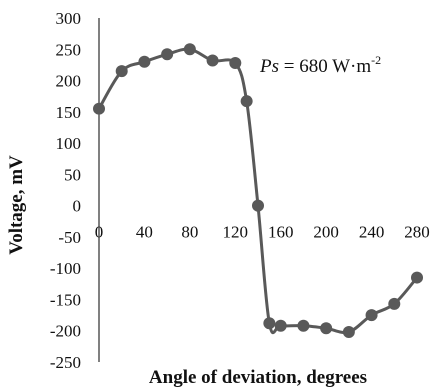 Image resolution: width=434 pixels, height=389 pixels. Describe the element at coordinates (99, 232) in the screenshot. I see `x-tick-label: 0` at that location.